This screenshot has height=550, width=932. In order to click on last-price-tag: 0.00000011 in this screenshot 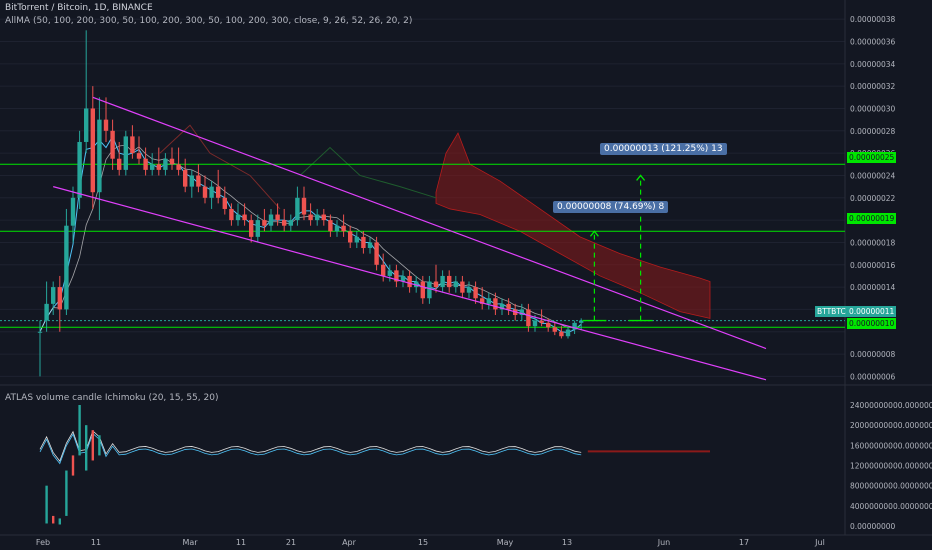, I will do `click(872, 311)`.